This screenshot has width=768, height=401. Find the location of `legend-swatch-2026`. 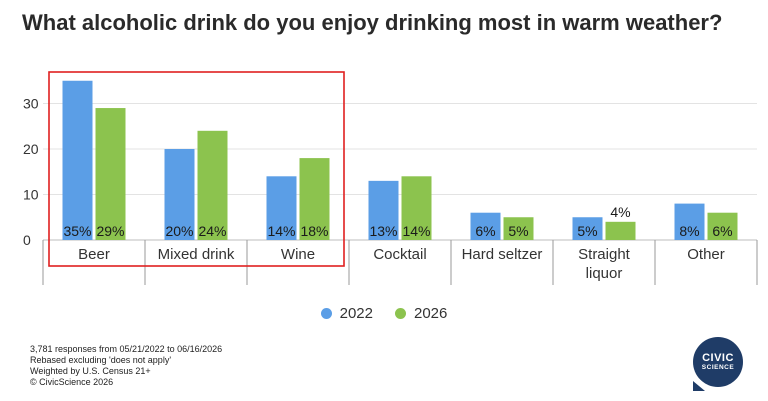

legend-swatch-2026 is located at coordinates (400, 313).